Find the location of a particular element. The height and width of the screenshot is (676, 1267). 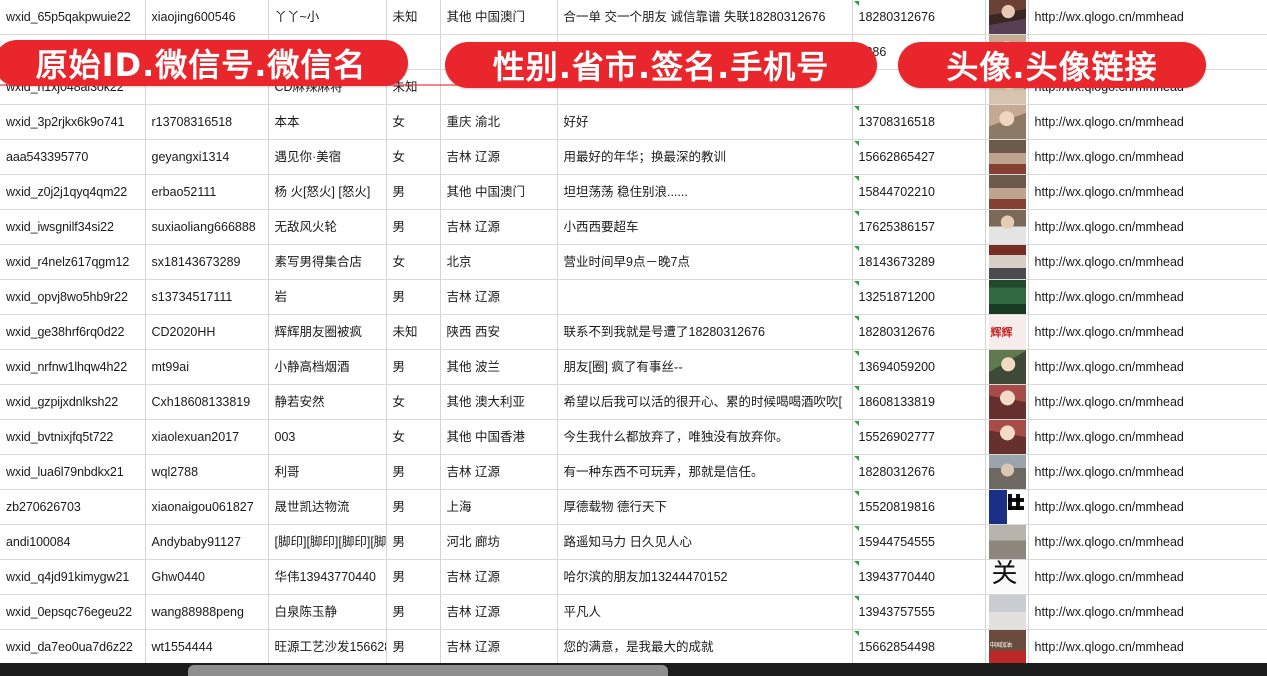

cell-wechat-id: wql2788 is located at coordinates (207, 472).